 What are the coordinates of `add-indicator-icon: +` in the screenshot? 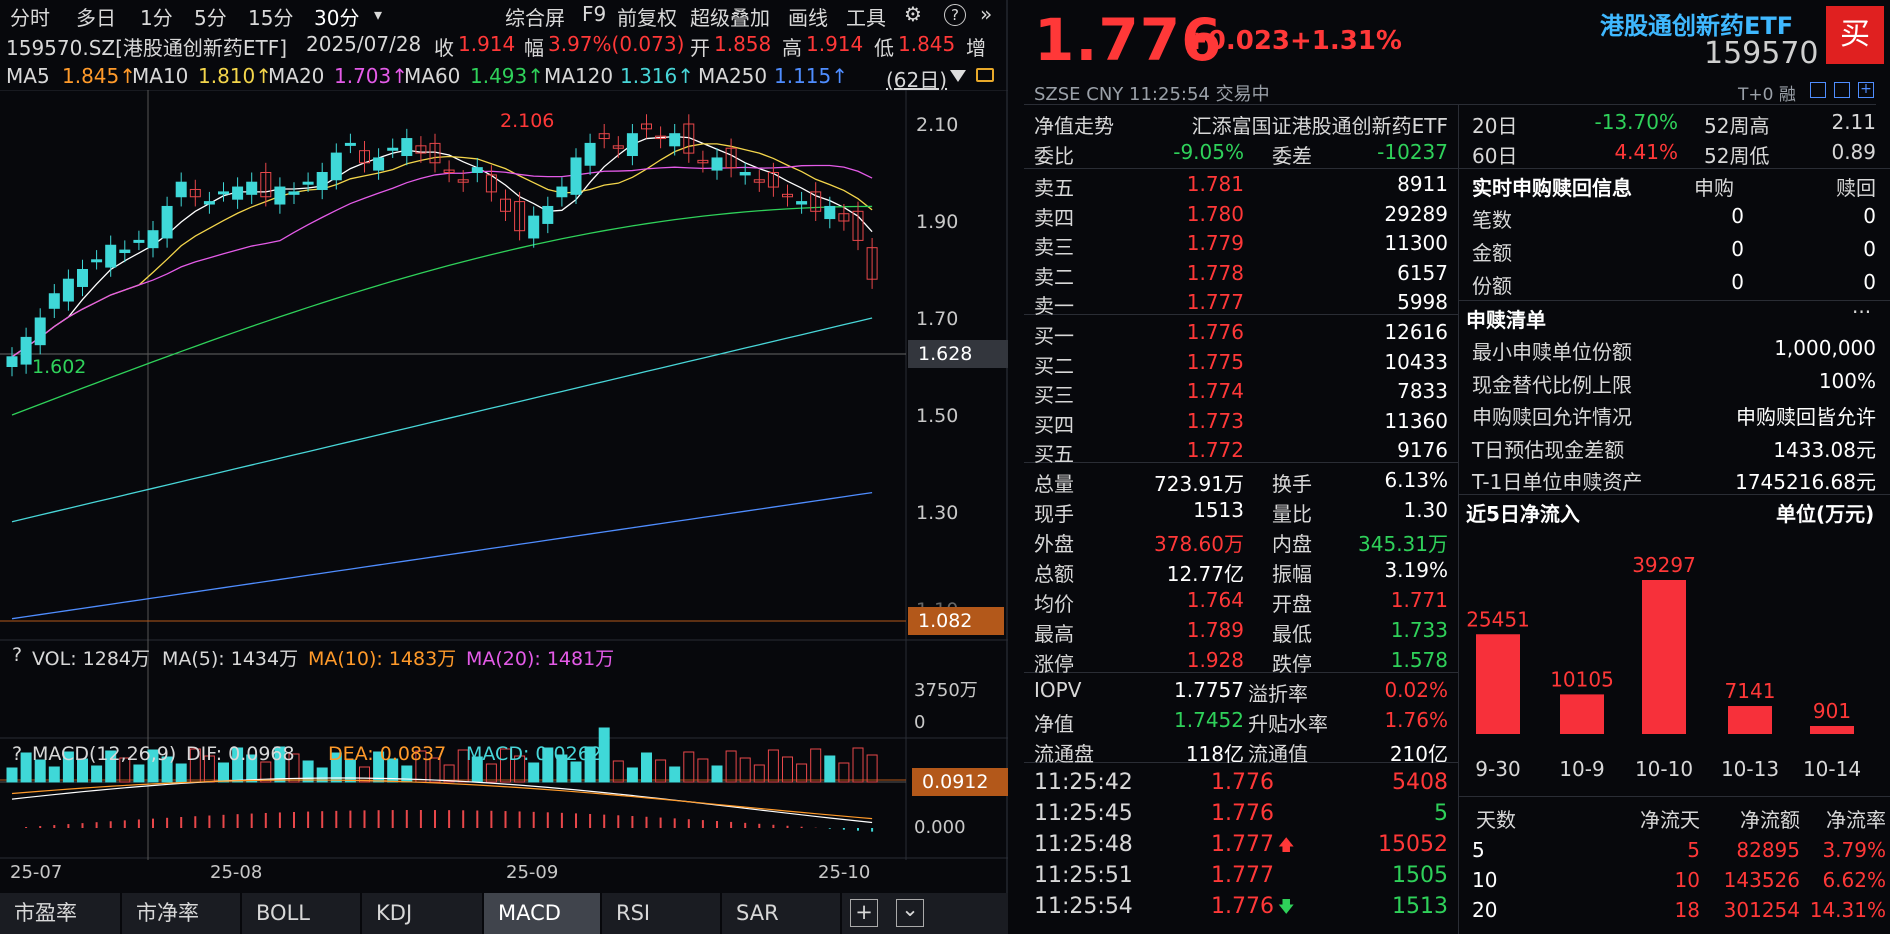 It's located at (864, 913).